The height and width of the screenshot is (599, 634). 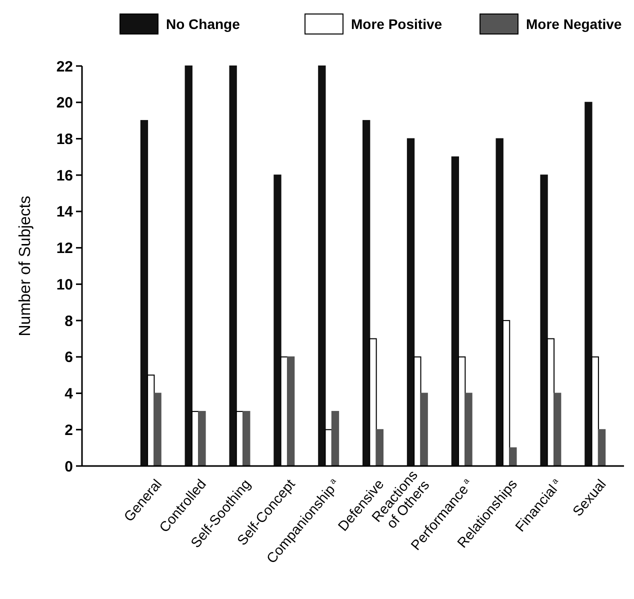 What do you see at coordinates (25, 266) in the screenshot?
I see `y-axis-title: Number of Subjects` at bounding box center [25, 266].